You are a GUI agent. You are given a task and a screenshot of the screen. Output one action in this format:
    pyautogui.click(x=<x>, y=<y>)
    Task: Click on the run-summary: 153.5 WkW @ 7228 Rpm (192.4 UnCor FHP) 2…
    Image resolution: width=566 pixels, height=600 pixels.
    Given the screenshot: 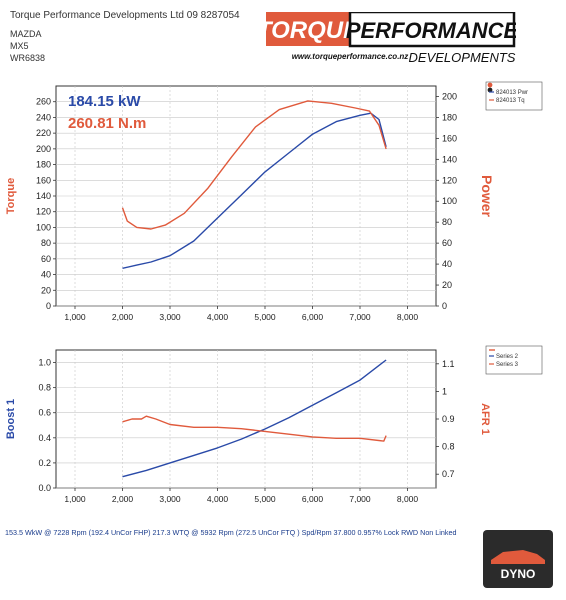 What is the action you would take?
    pyautogui.click(x=231, y=532)
    